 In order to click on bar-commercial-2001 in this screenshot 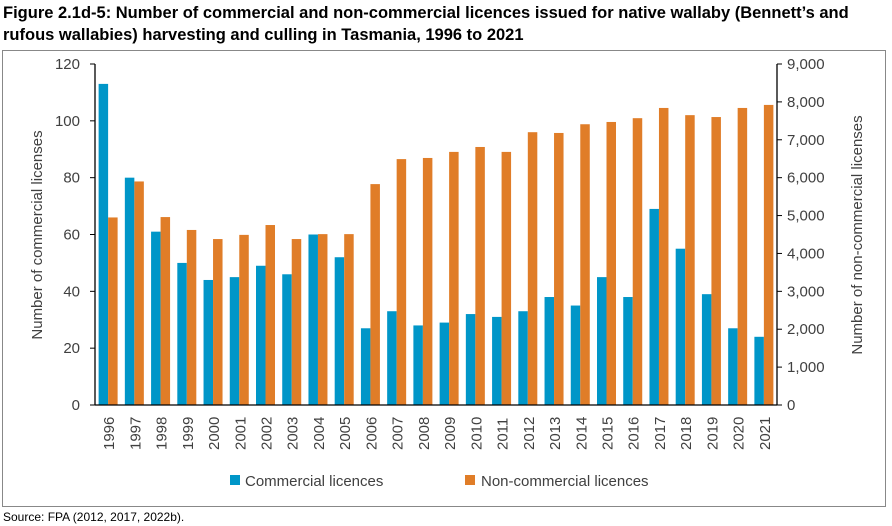, I will do `click(234, 341)`.